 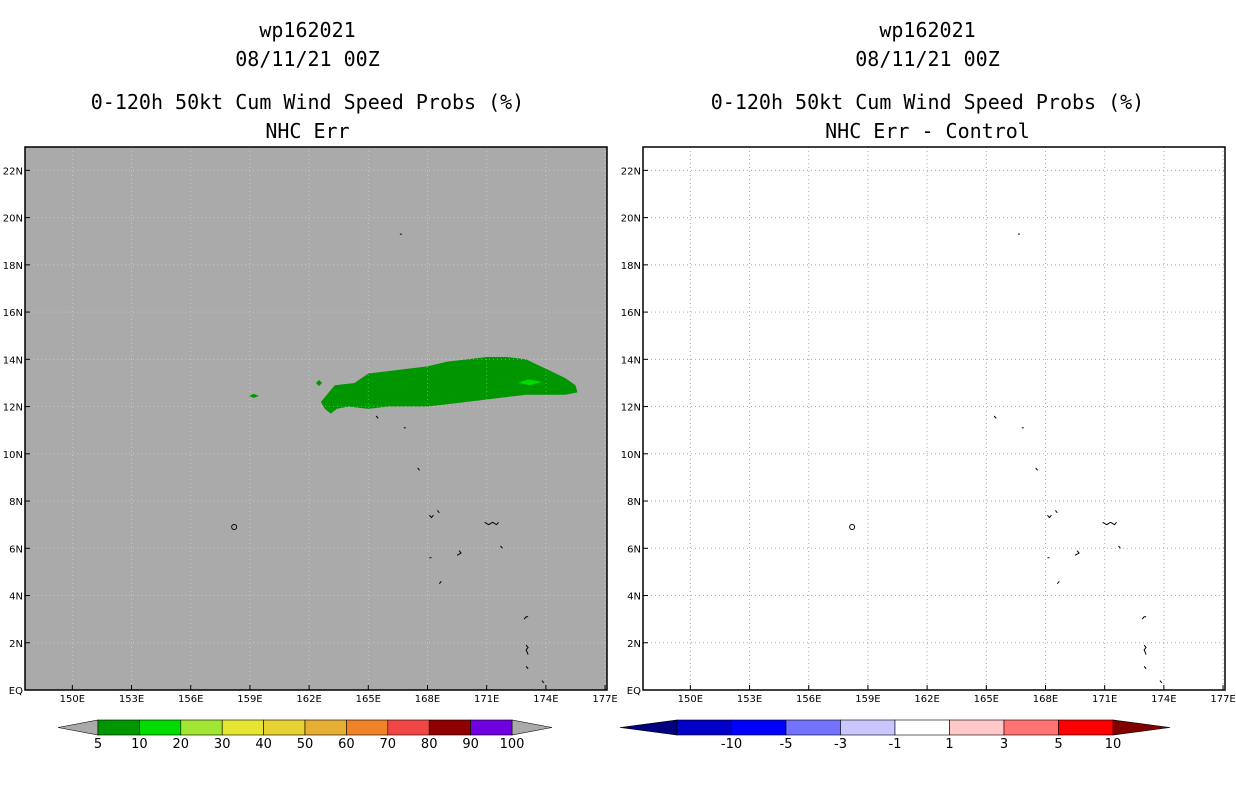 What do you see at coordinates (98, 744) in the screenshot?
I see `colorbar-label: 5` at bounding box center [98, 744].